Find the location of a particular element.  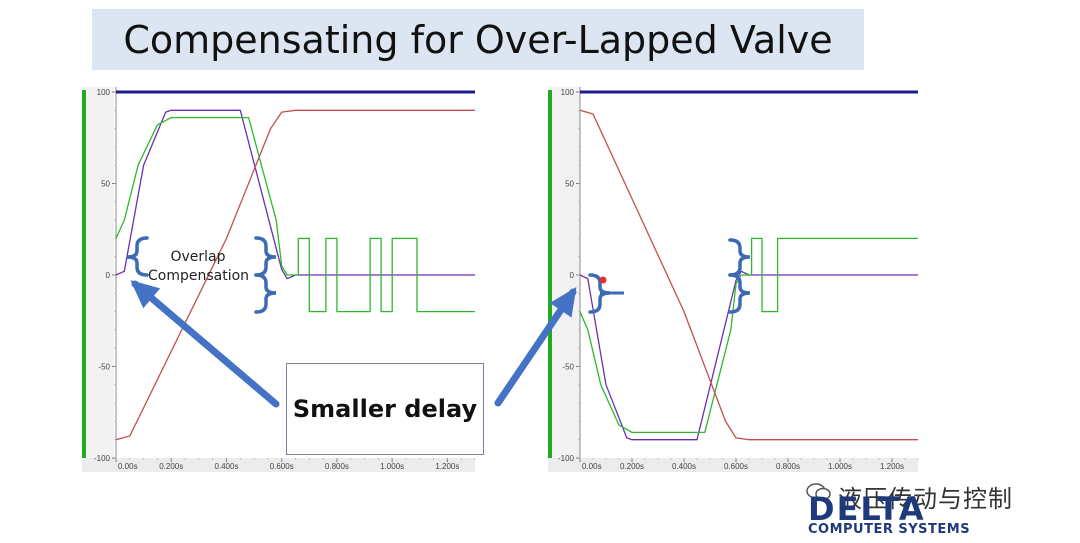

logo-delta: DELTA is located at coordinates (867, 509).